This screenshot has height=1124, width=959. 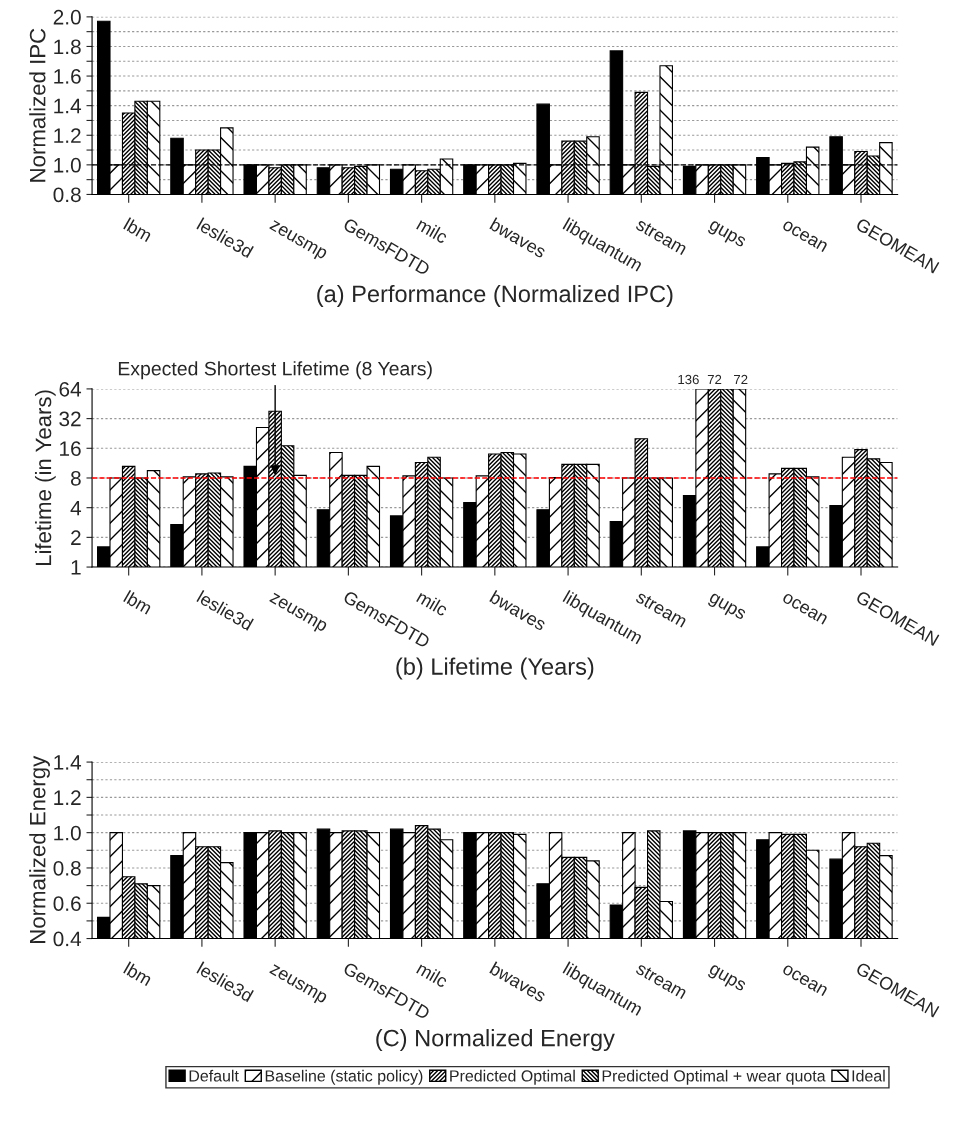 I want to click on y-axis-title: Normalized Energy, so click(x=39, y=849).